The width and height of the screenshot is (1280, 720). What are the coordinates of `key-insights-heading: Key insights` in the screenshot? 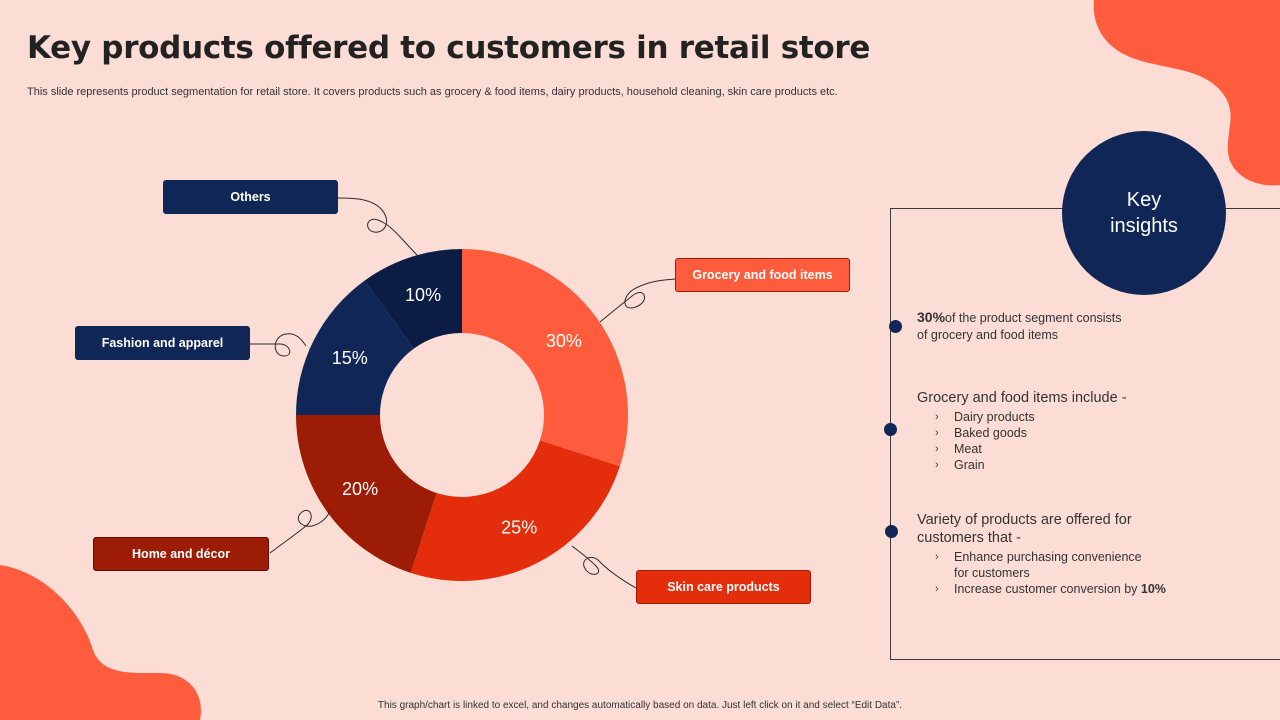 It's located at (1144, 213).